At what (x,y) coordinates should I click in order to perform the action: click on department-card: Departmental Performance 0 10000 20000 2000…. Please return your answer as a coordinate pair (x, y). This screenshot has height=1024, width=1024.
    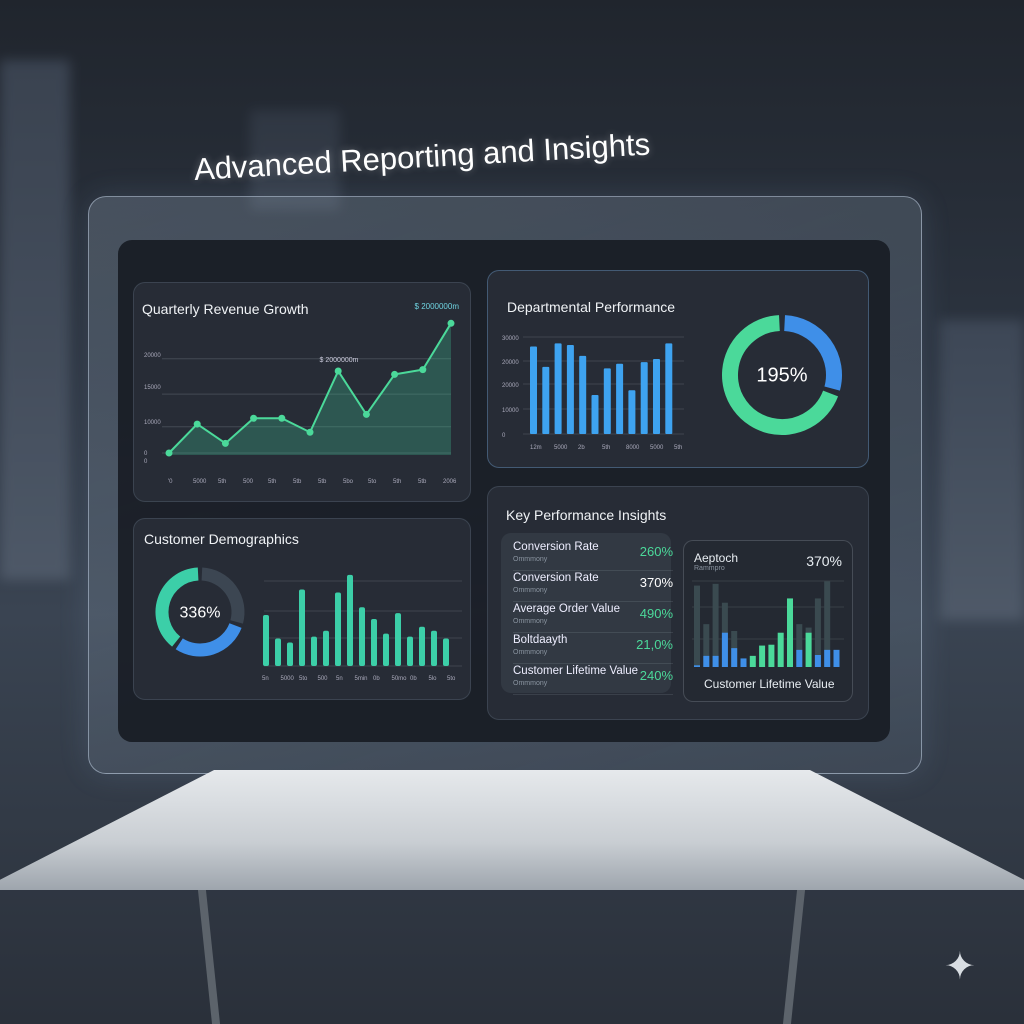
    Looking at the image, I should click on (678, 369).